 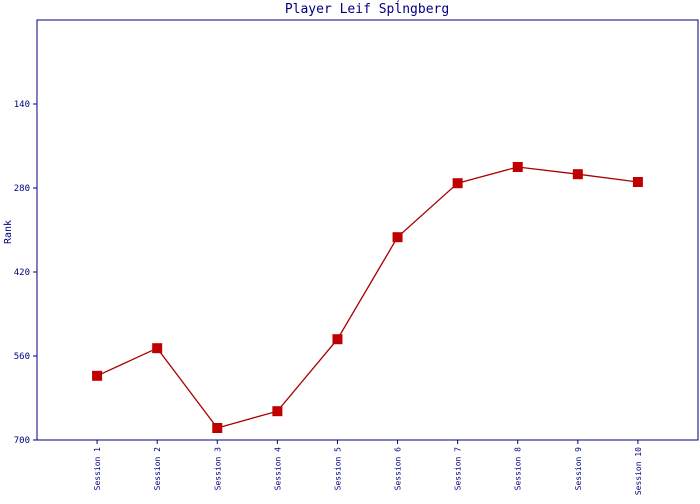 What do you see at coordinates (97, 469) in the screenshot?
I see `x-tick-label: Session 1` at bounding box center [97, 469].